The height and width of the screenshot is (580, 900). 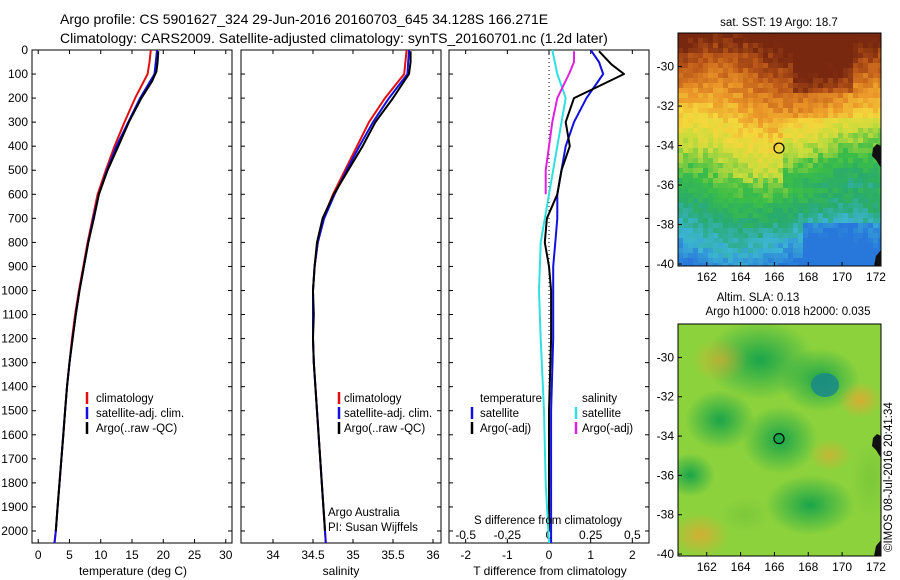 I want to click on sla-argo-marker, so click(x=779, y=438).